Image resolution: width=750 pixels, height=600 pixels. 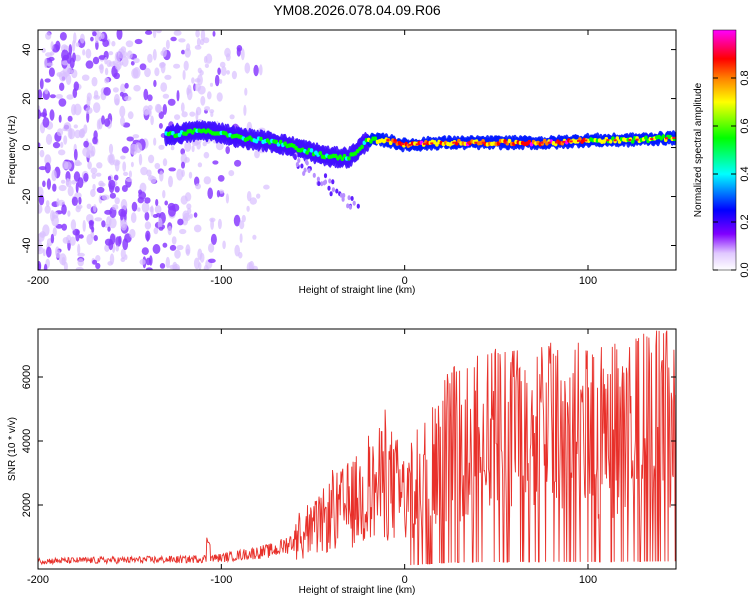 What do you see at coordinates (724, 150) in the screenshot?
I see `colorbar-scale` at bounding box center [724, 150].